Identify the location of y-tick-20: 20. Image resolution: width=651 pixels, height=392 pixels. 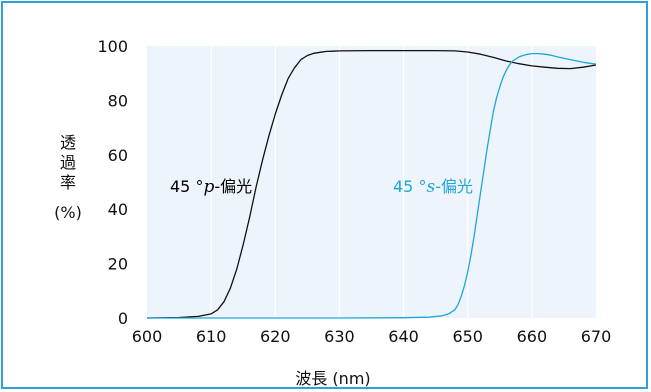
(118, 264).